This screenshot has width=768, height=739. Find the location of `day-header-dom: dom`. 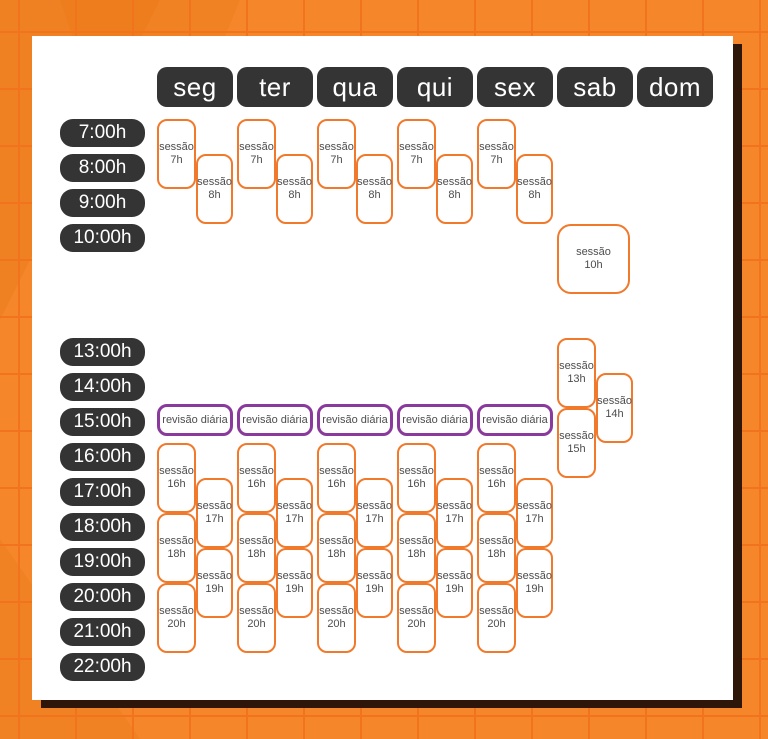

day-header-dom: dom is located at coordinates (675, 87).